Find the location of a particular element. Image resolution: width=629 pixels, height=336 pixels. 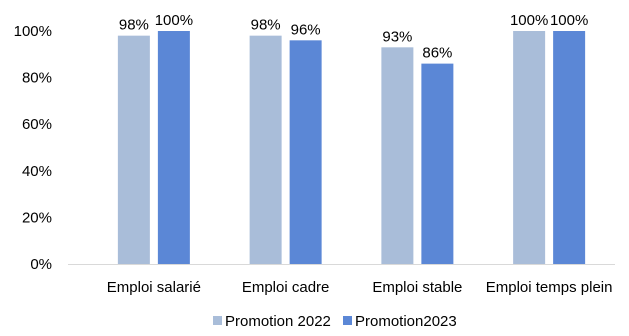

y-tick-label: 20% is located at coordinates (37, 217).